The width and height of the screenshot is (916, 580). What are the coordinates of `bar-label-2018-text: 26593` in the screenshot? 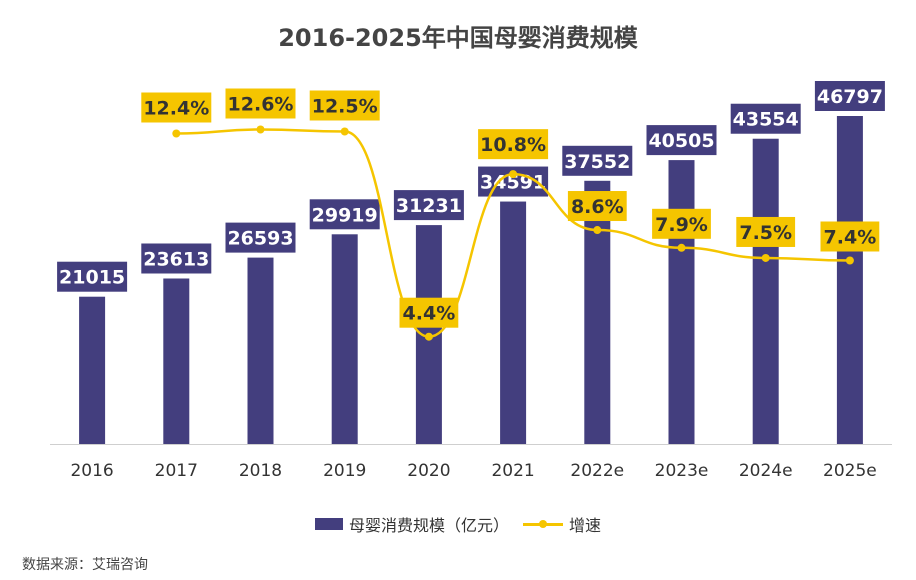 It's located at (260, 239).